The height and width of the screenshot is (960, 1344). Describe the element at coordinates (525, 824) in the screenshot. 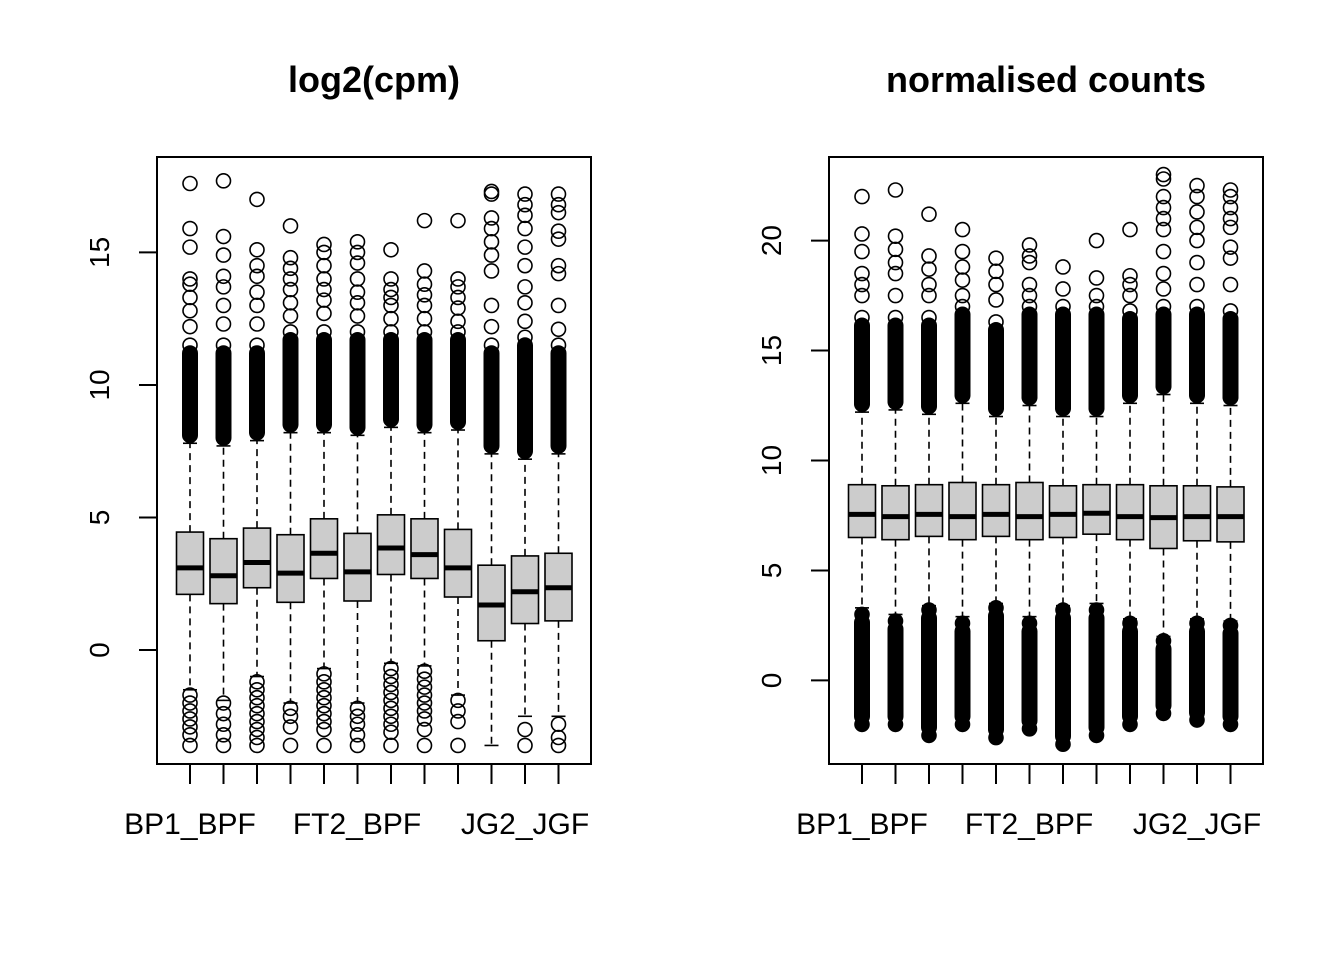

I see `x-tick-label: JG2_JGF` at that location.